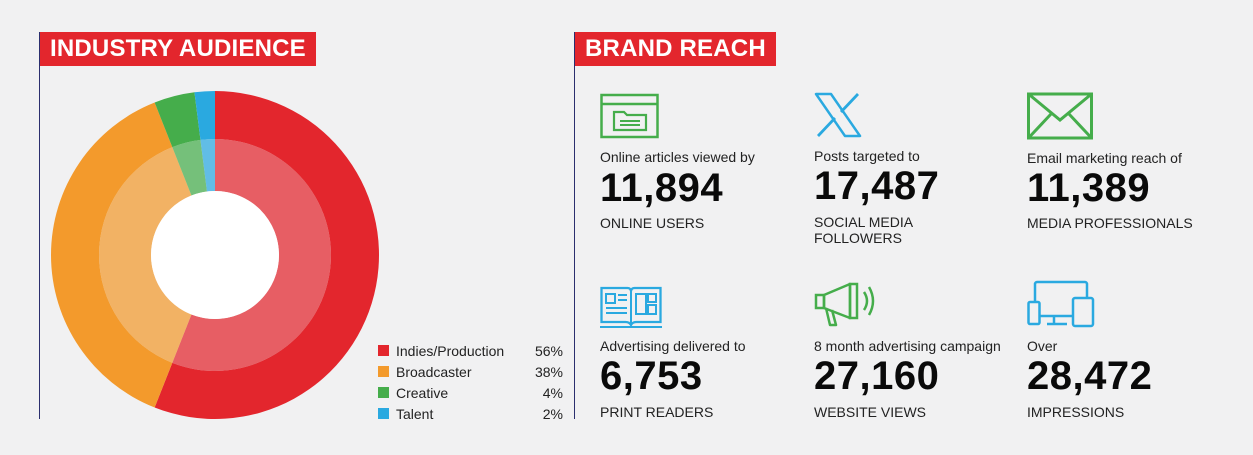 This screenshot has height=455, width=1253. Describe the element at coordinates (1060, 116) in the screenshot. I see `envelope-icon` at that location.